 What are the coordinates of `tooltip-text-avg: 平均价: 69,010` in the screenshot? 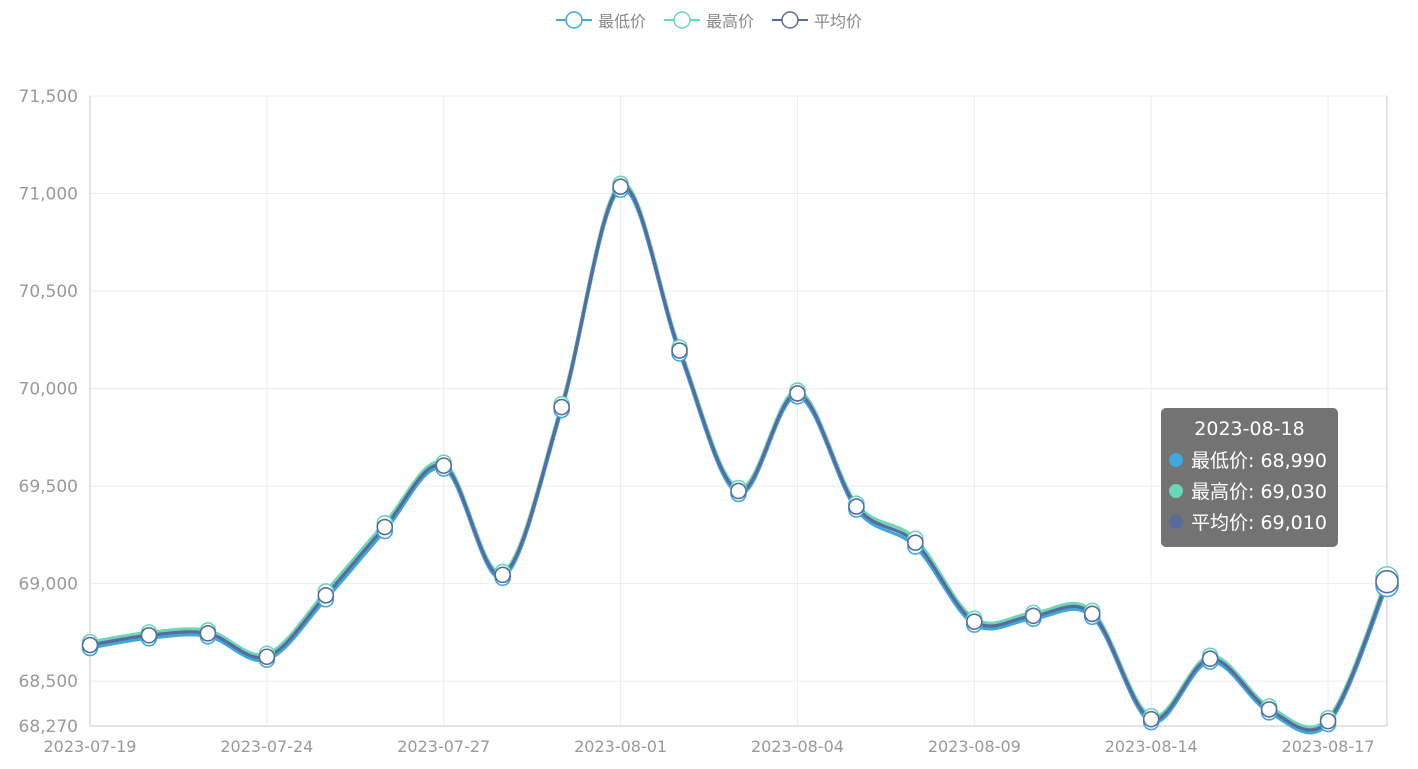 It's located at (1259, 523).